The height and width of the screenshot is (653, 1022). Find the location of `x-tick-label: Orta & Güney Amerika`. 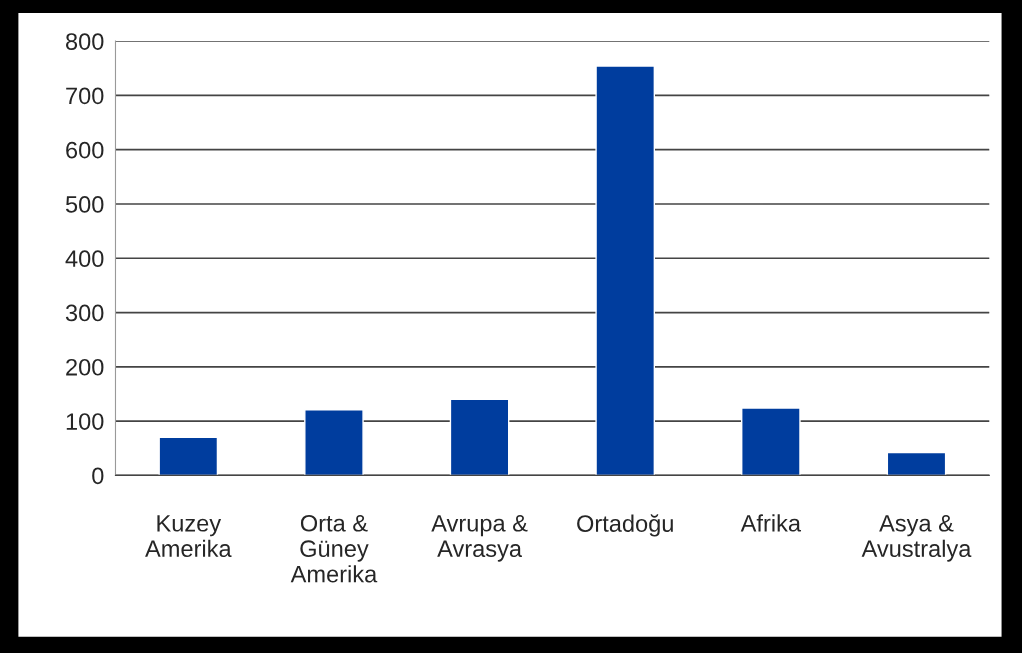

x-tick-label: Orta & Güney Amerika is located at coordinates (334, 548).